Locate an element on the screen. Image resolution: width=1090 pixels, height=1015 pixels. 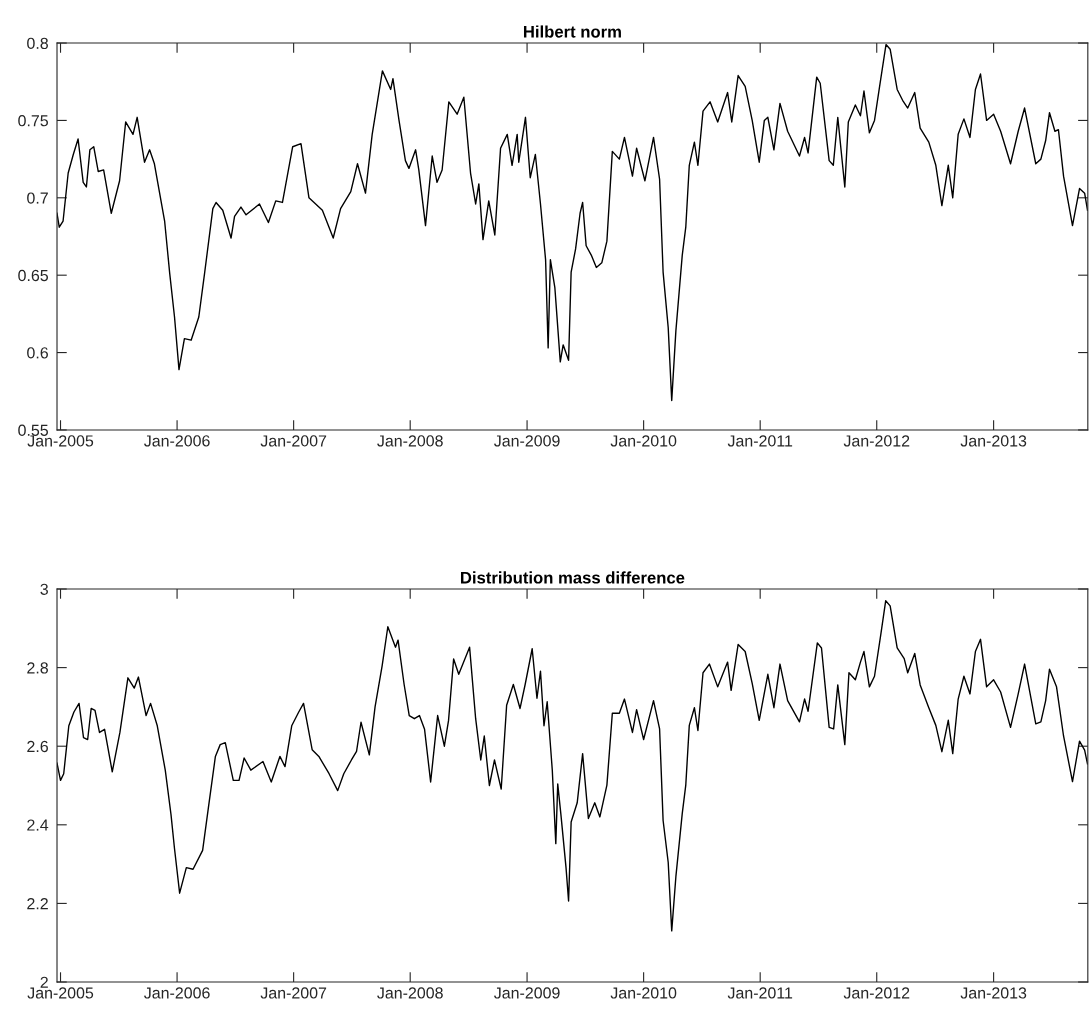
y-tick-label: 2 is located at coordinates (44, 982).